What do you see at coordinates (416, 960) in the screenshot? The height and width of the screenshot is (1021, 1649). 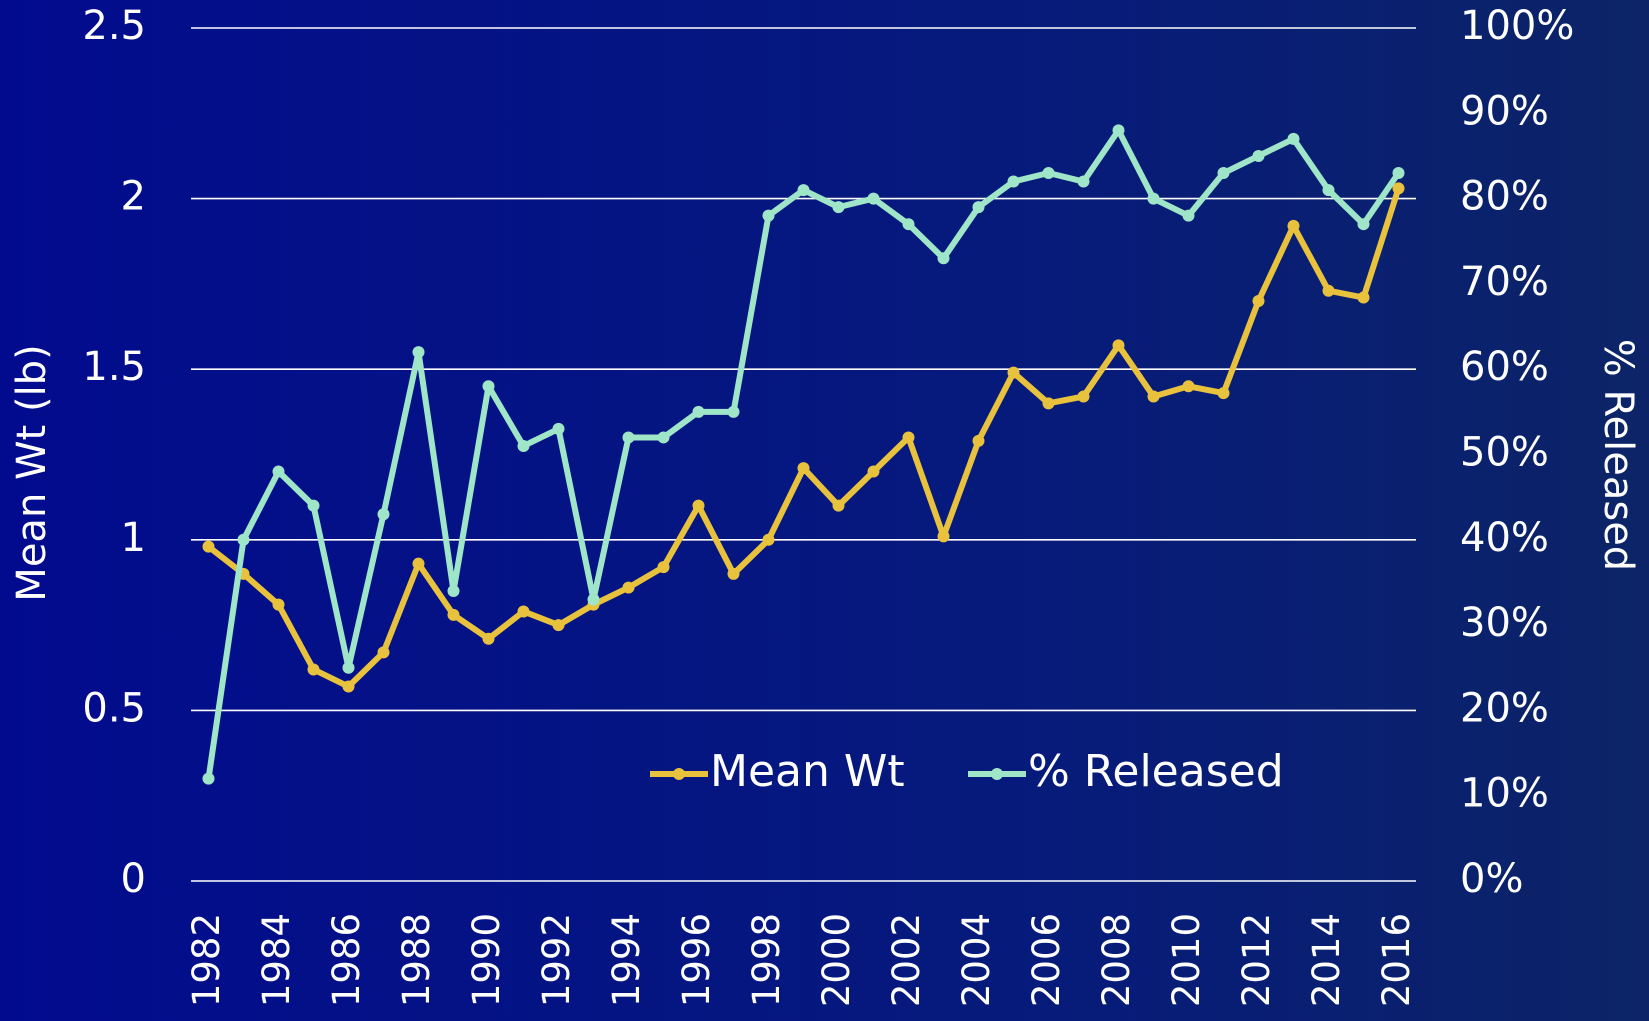 I see `x-tick-label: 1988` at bounding box center [416, 960].